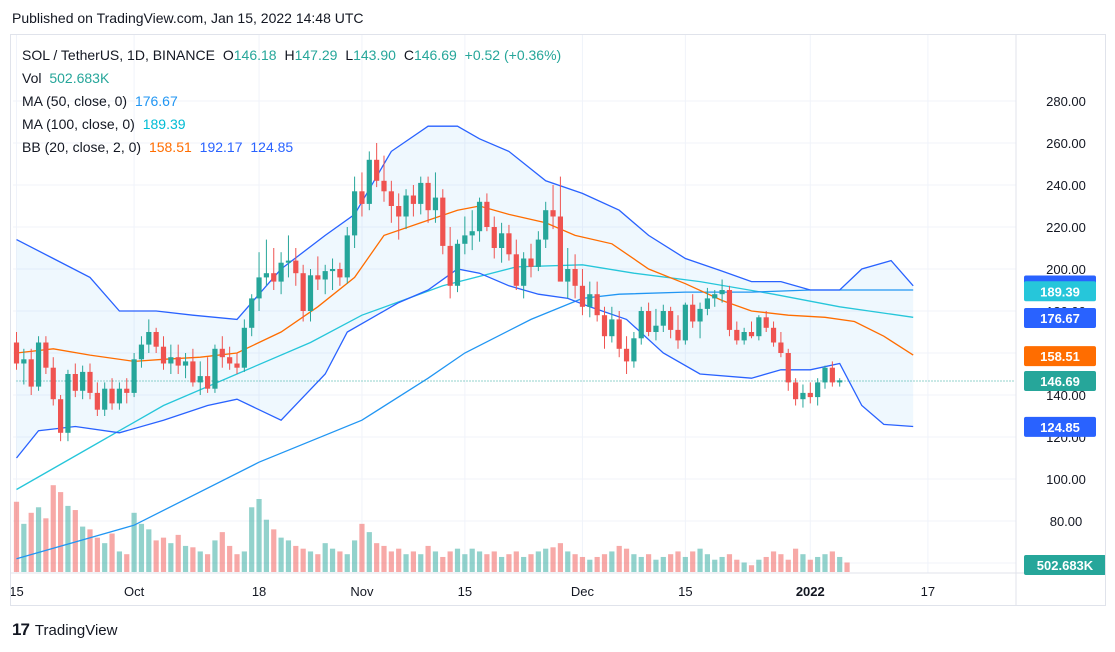 Image resolution: width=1115 pixels, height=652 pixels. What do you see at coordinates (32, 78) in the screenshot?
I see `vol-label: Vol` at bounding box center [32, 78].